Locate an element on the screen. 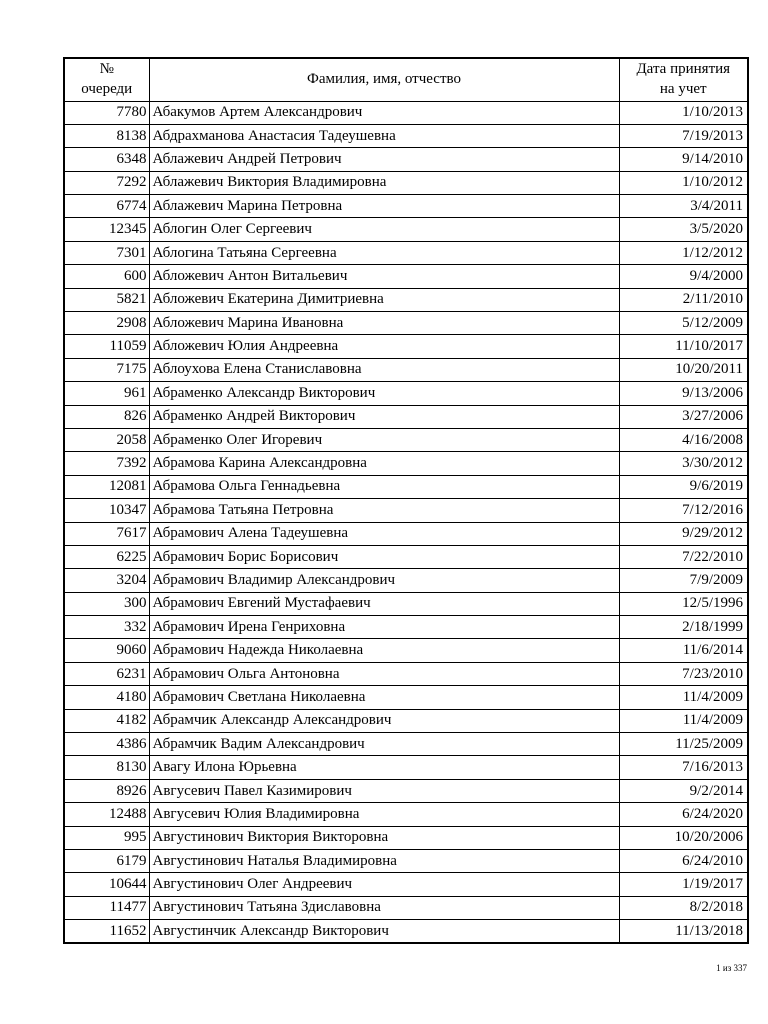 This screenshot has width=768, height=1024. queue-number-cell: 4386 is located at coordinates (106, 744).